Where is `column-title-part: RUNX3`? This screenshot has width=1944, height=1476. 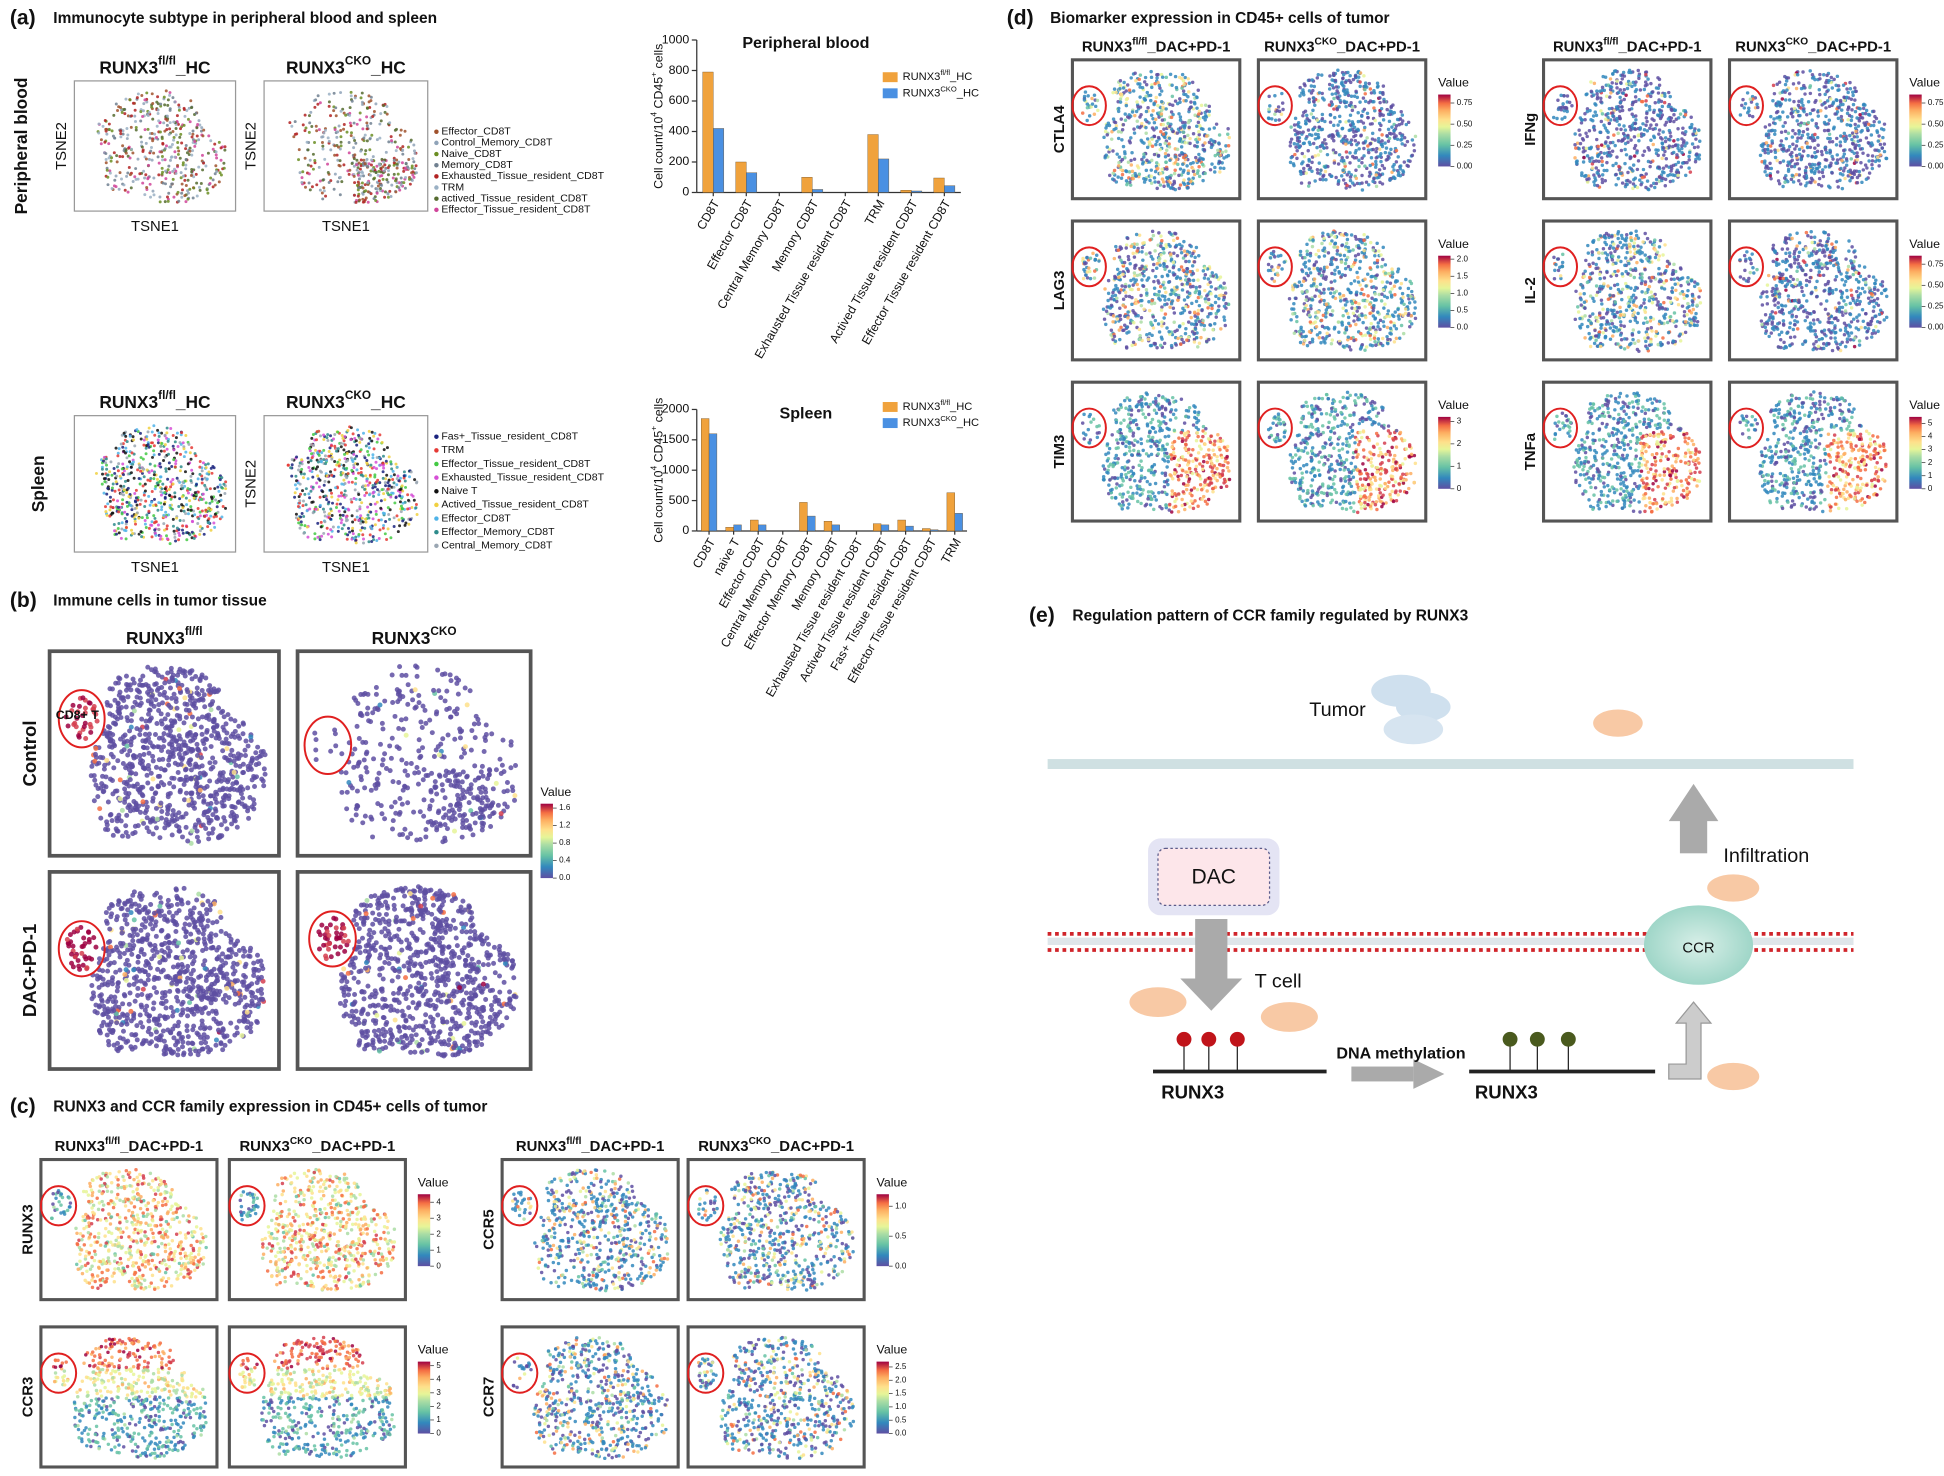
column-title-part: RUNX3 is located at coordinates (401, 637).